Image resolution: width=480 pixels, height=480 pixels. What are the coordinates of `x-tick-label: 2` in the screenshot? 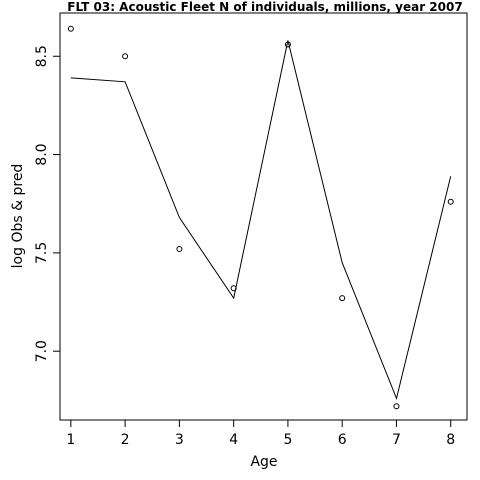 It's located at (125, 440).